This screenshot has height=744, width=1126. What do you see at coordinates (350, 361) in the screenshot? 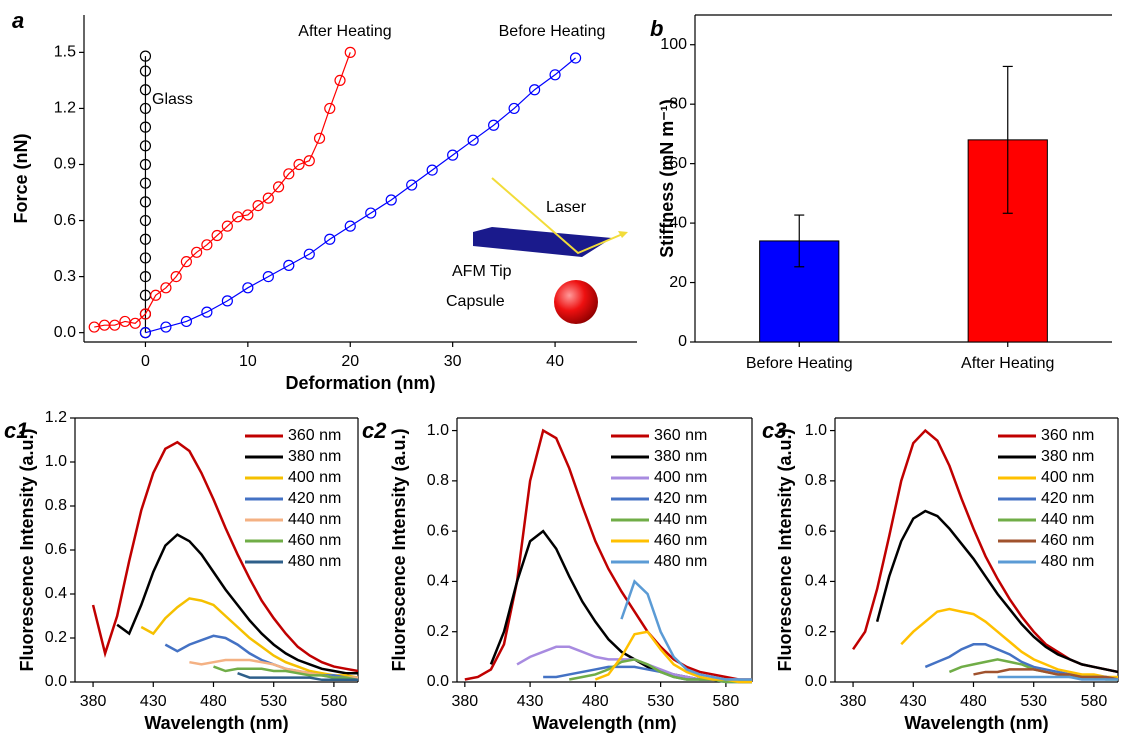
I see `x-tick-label: 20` at bounding box center [350, 361].